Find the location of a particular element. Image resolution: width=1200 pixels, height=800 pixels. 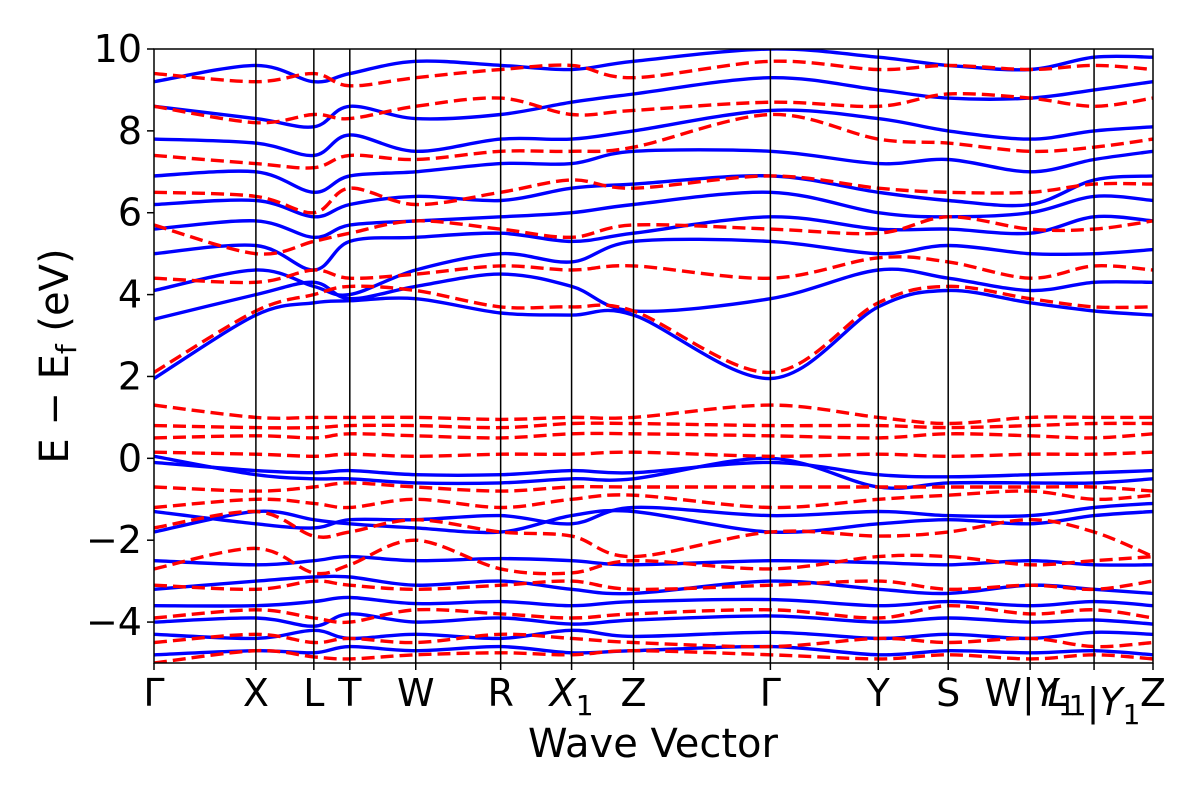

y-tick-label: −2 is located at coordinates (114, 540).